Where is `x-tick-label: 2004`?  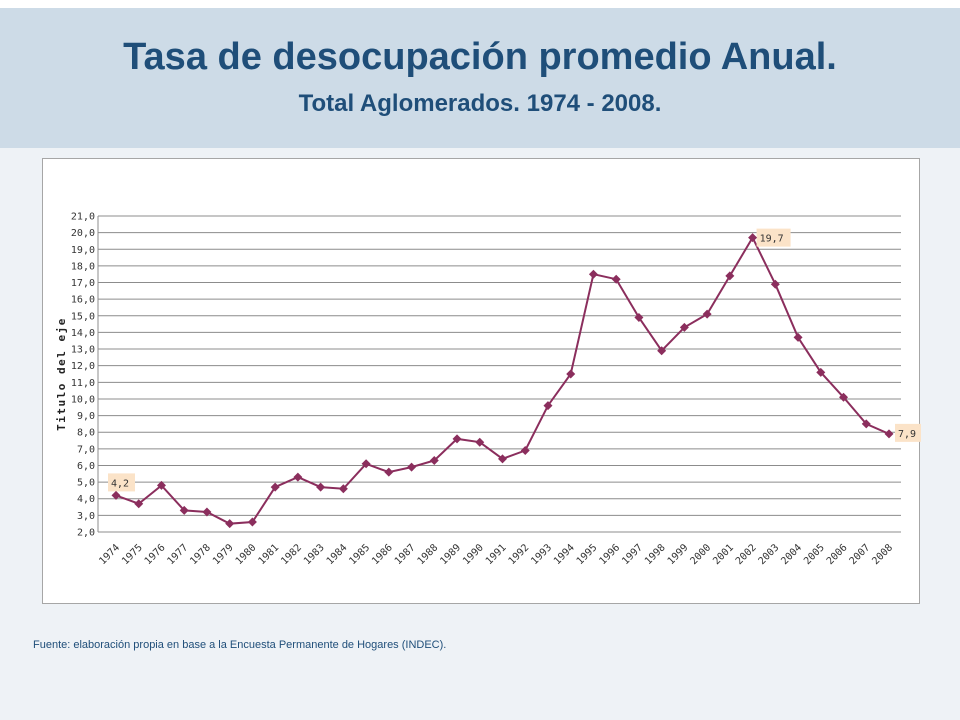 x-tick-label: 2004 is located at coordinates (791, 554).